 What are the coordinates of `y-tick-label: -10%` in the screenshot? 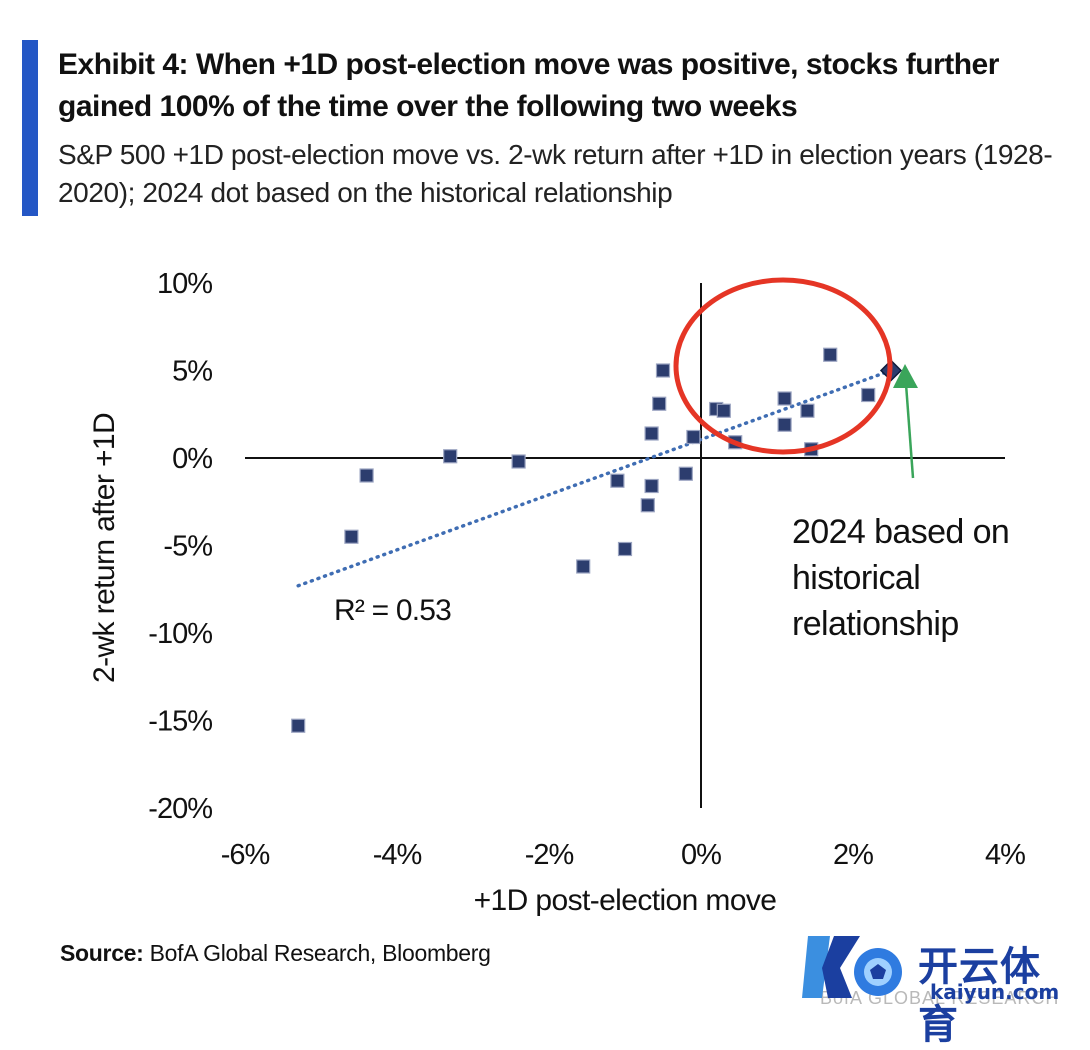 It's located at (180, 634).